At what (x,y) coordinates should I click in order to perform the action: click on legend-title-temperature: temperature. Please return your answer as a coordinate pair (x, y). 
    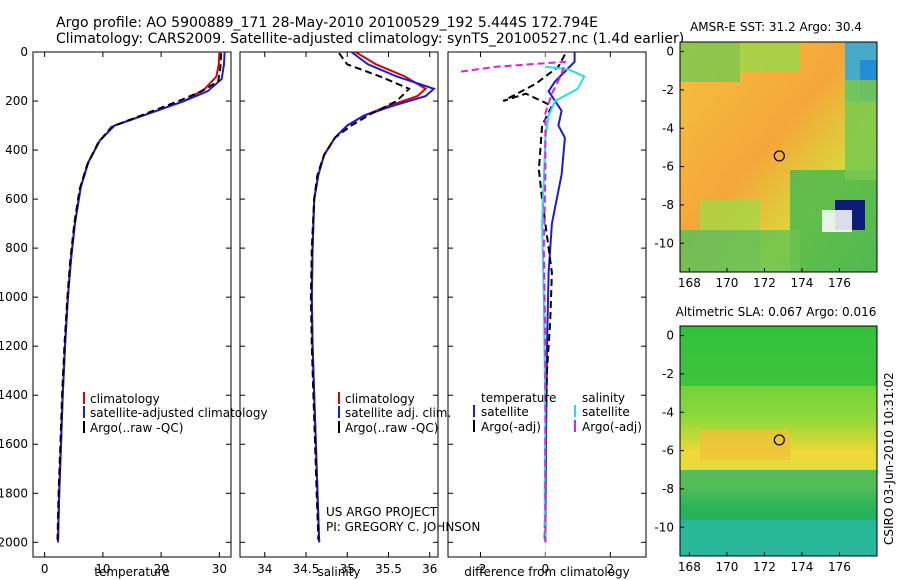
    Looking at the image, I should click on (518, 398).